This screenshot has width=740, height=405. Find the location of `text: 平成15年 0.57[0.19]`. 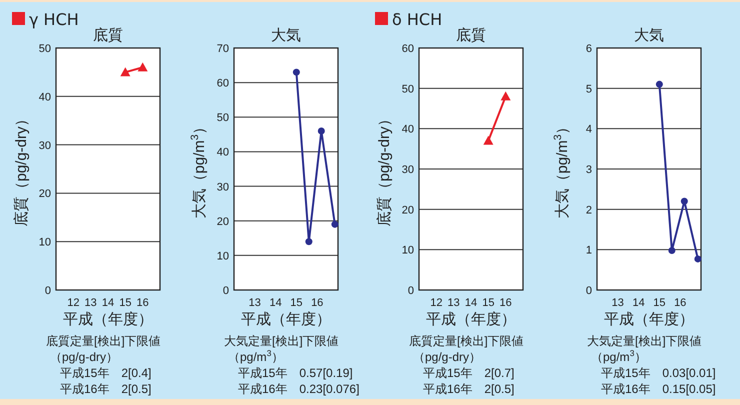

text: 平成15年 0.57[0.19] is located at coordinates (295, 373).